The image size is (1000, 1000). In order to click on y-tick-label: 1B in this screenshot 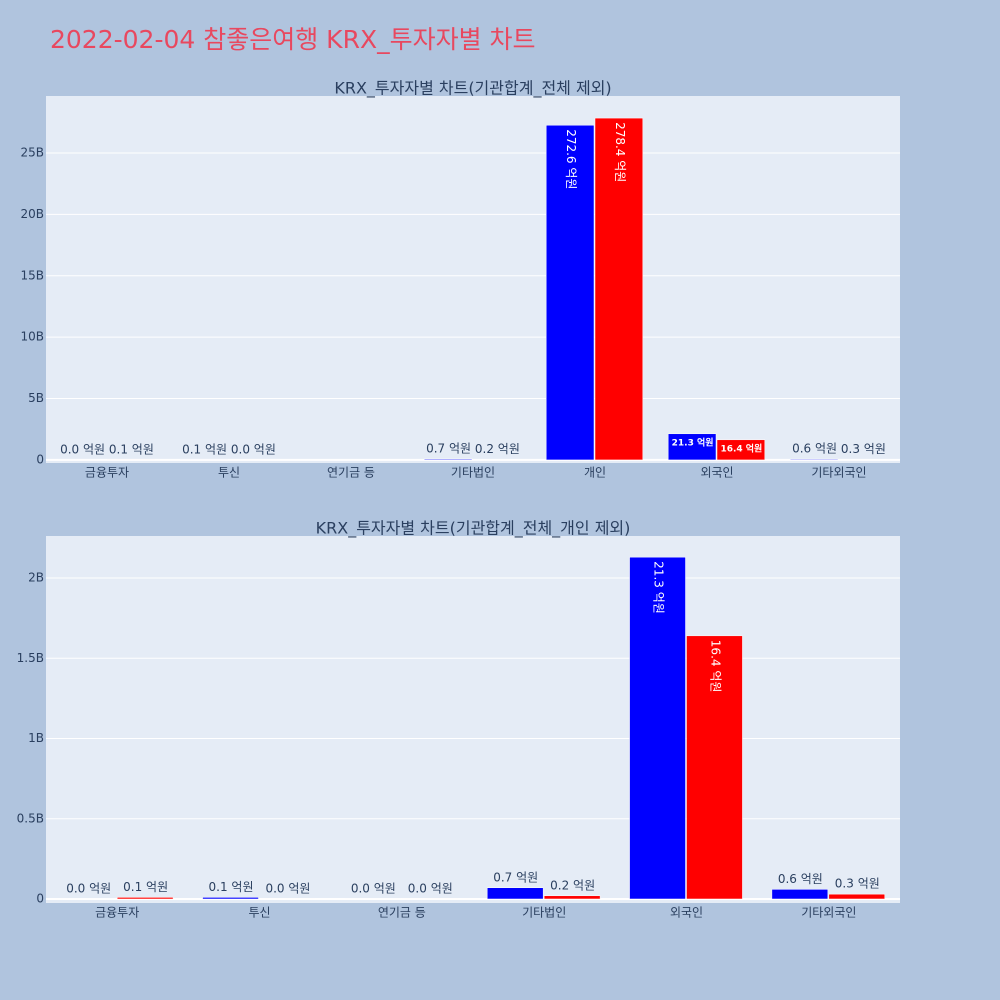, I will do `click(36, 738)`.